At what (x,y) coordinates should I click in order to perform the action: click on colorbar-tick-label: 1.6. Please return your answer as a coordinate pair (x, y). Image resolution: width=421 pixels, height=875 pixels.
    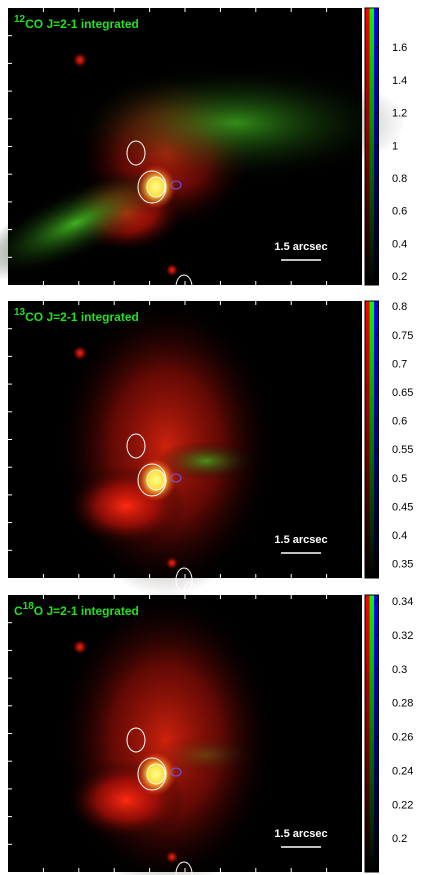
    Looking at the image, I should click on (399, 48).